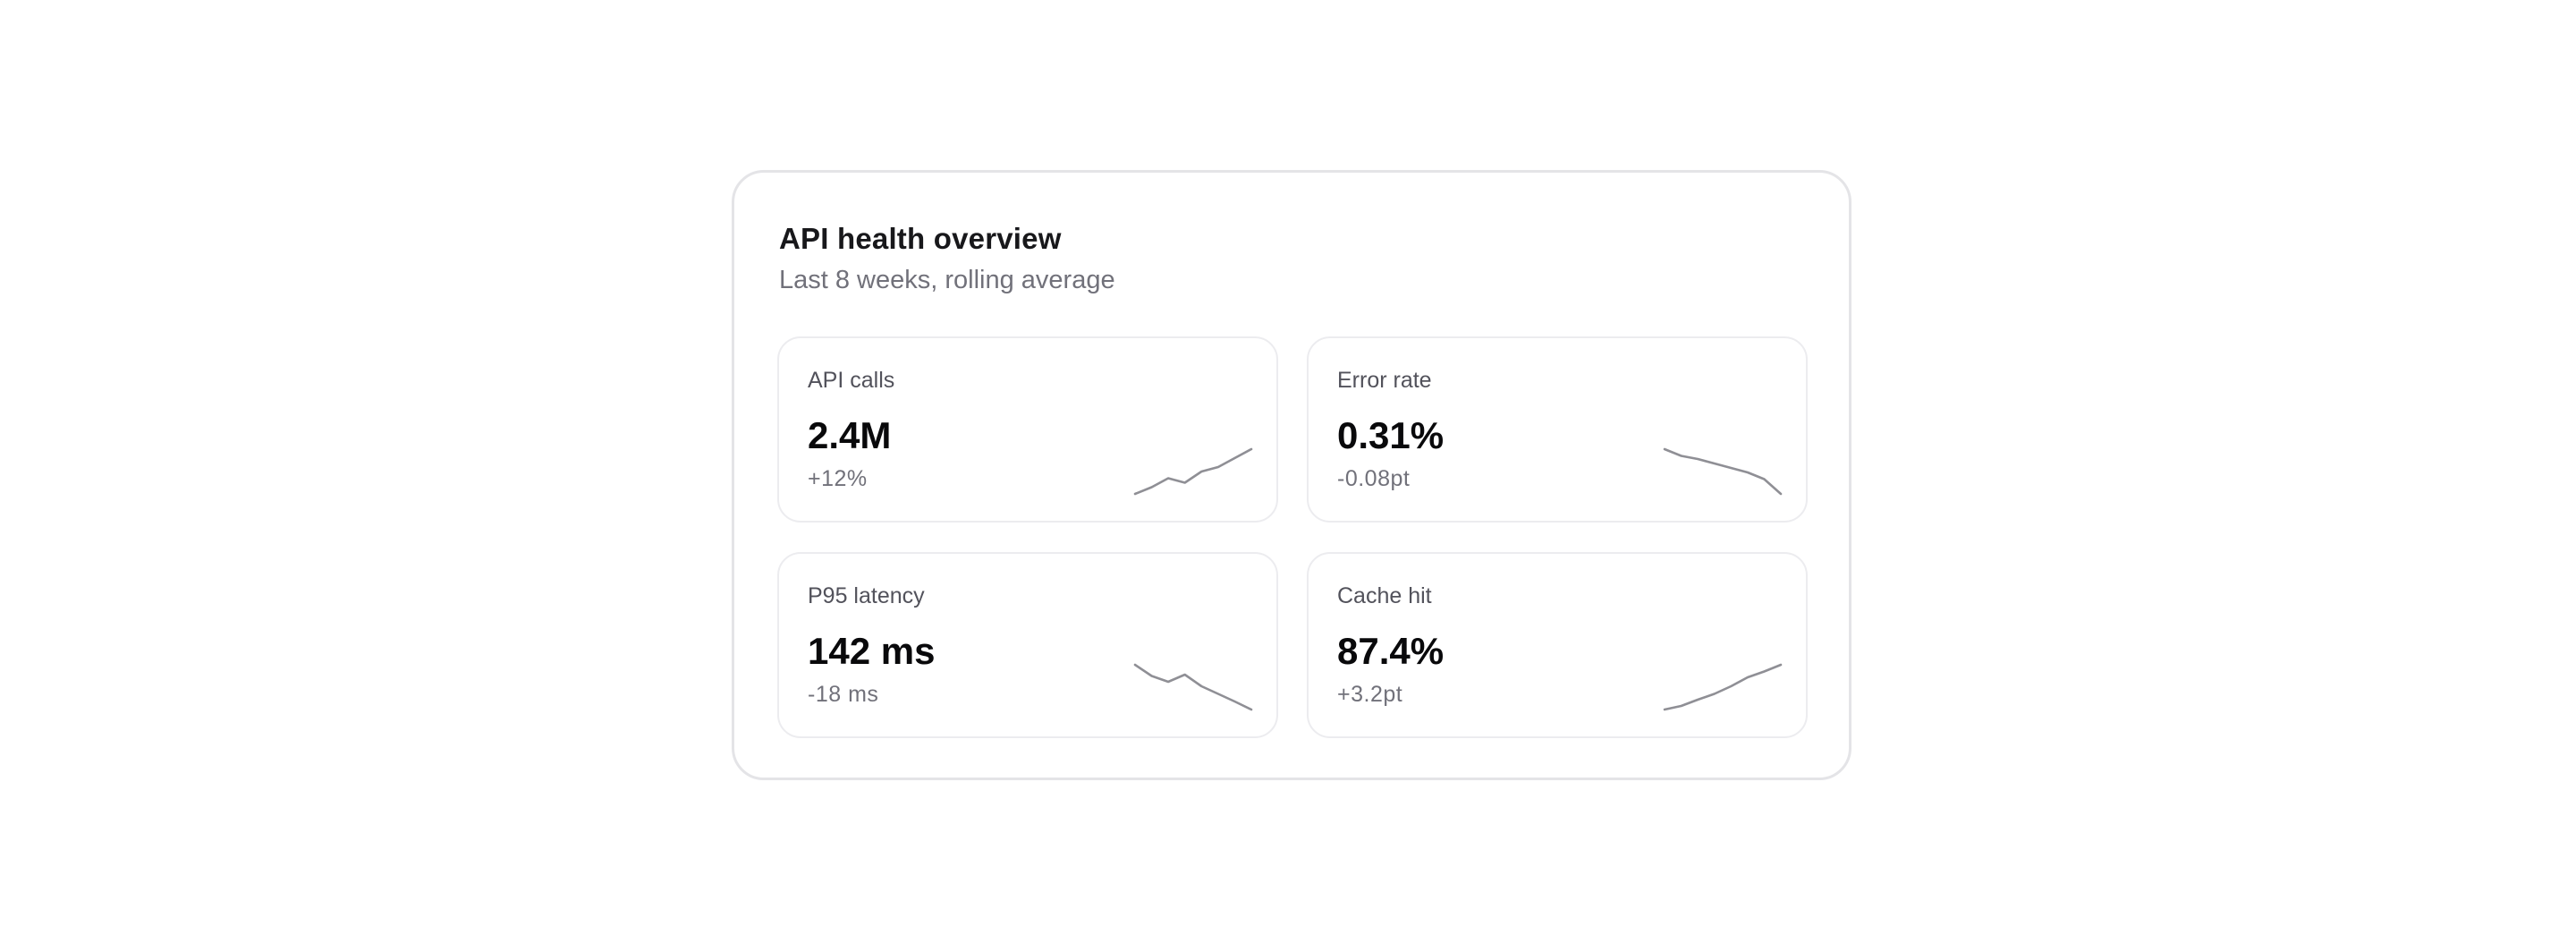  Describe the element at coordinates (947, 280) in the screenshot. I see `panel-subtitle: Last 8 weeks, rolling average` at that location.